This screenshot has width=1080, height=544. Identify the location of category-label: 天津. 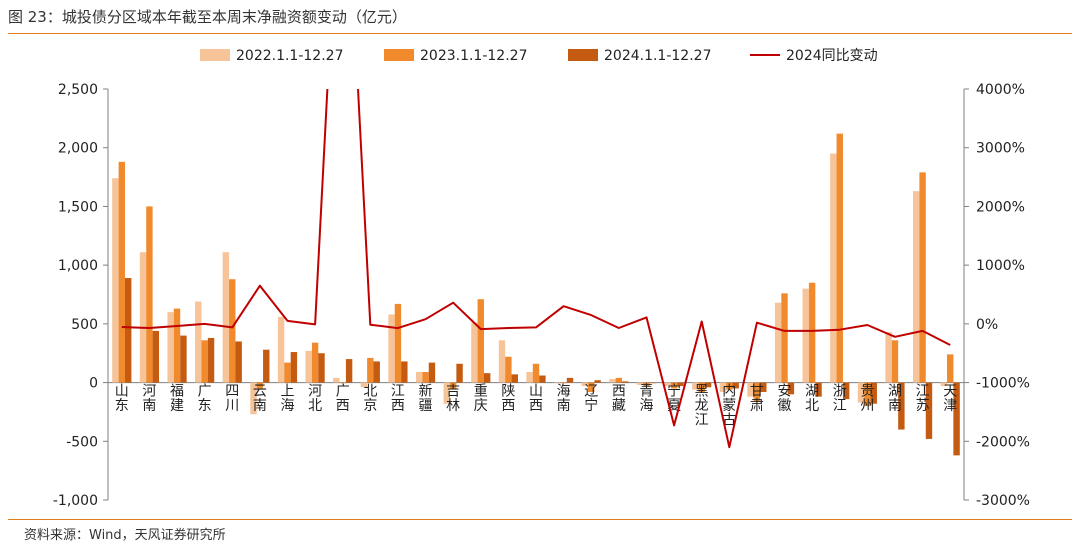
(950, 398).